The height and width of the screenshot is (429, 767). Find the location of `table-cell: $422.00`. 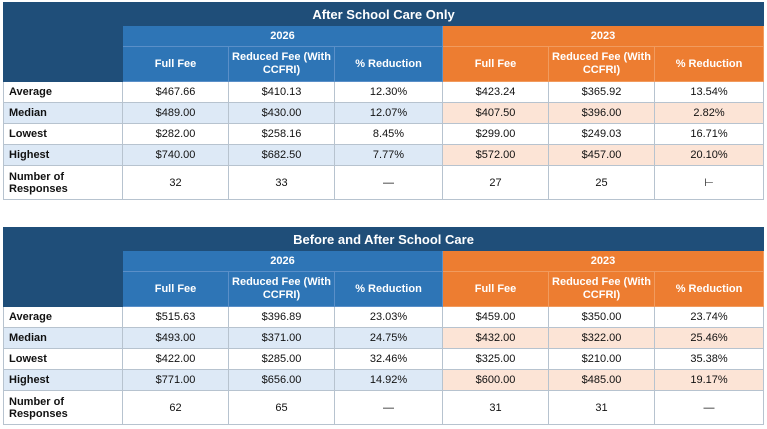

table-cell: $422.00 is located at coordinates (175, 359).